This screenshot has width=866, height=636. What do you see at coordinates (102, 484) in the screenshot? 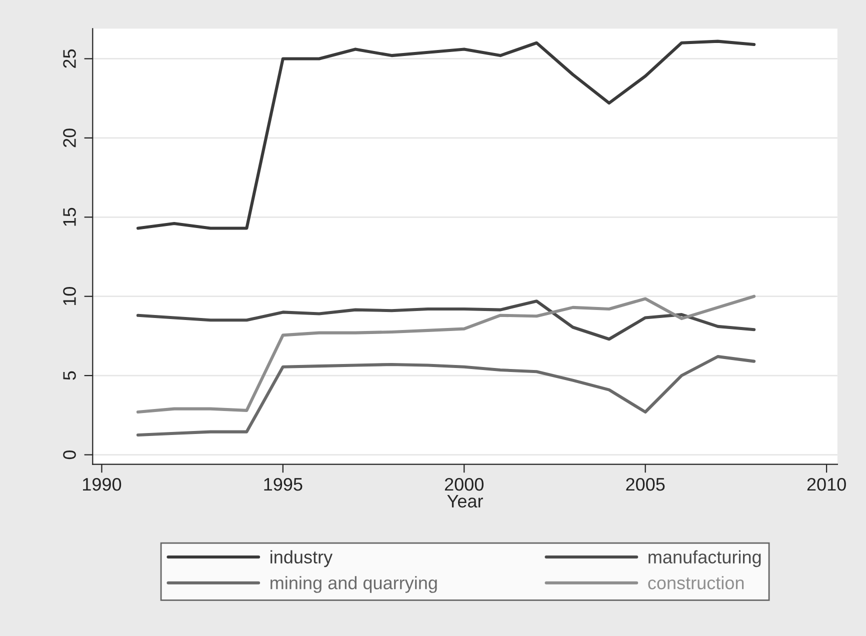
I see `x-tick-label: 1990` at bounding box center [102, 484].